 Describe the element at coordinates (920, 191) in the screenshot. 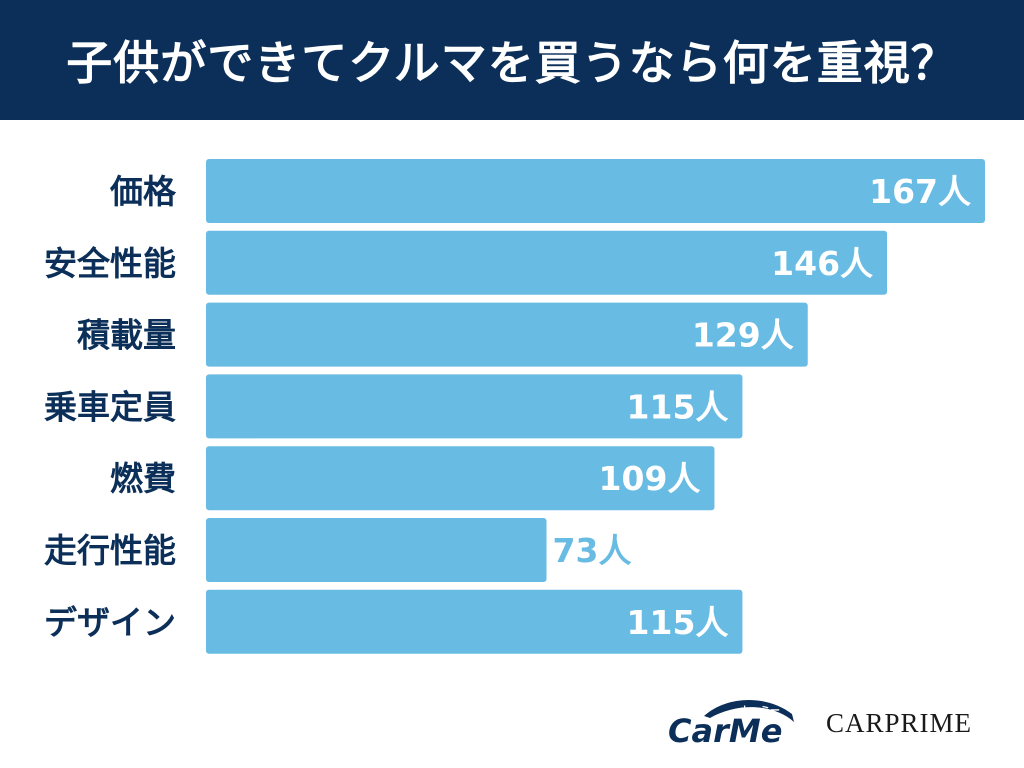

I see `value-label: 167人` at that location.